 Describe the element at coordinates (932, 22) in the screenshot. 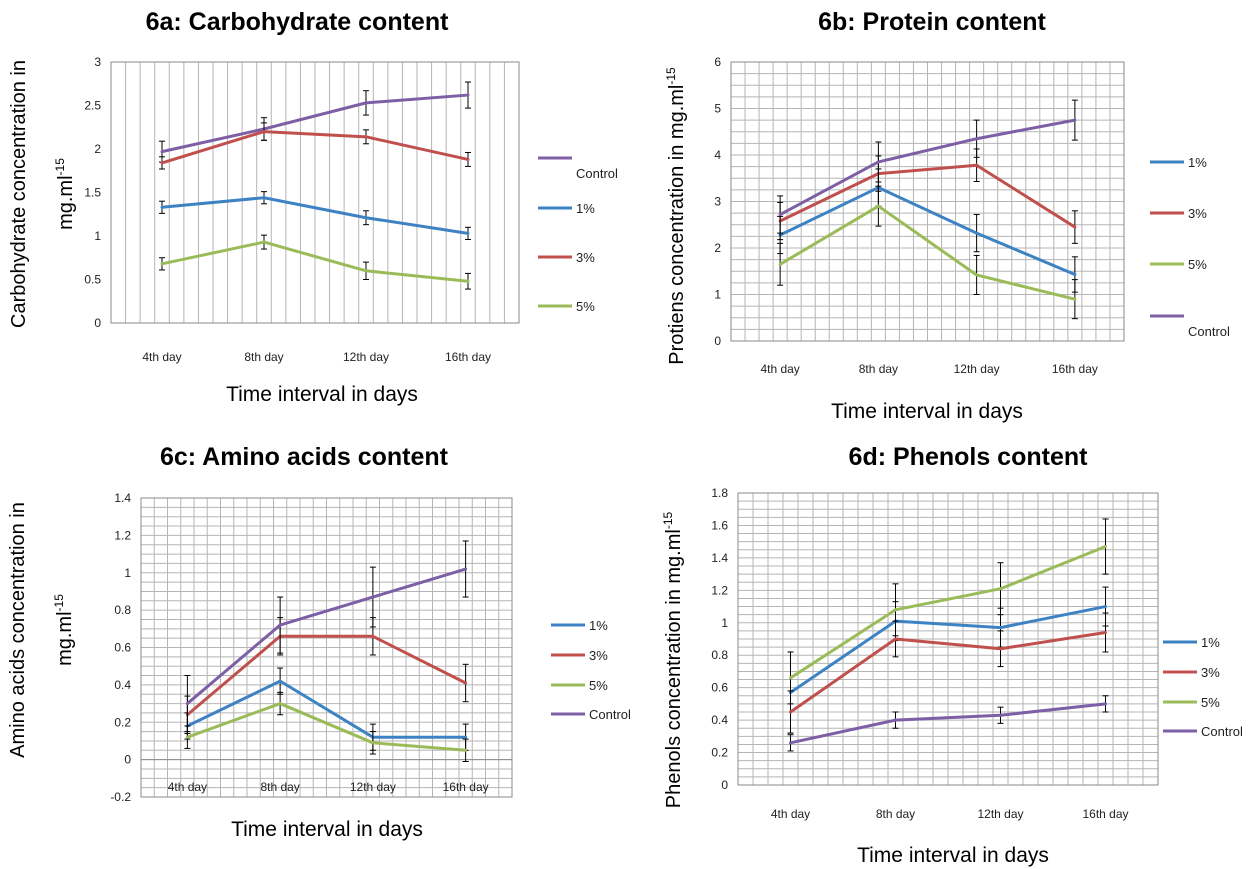

I see `chart-title: 6b: Protein content` at that location.